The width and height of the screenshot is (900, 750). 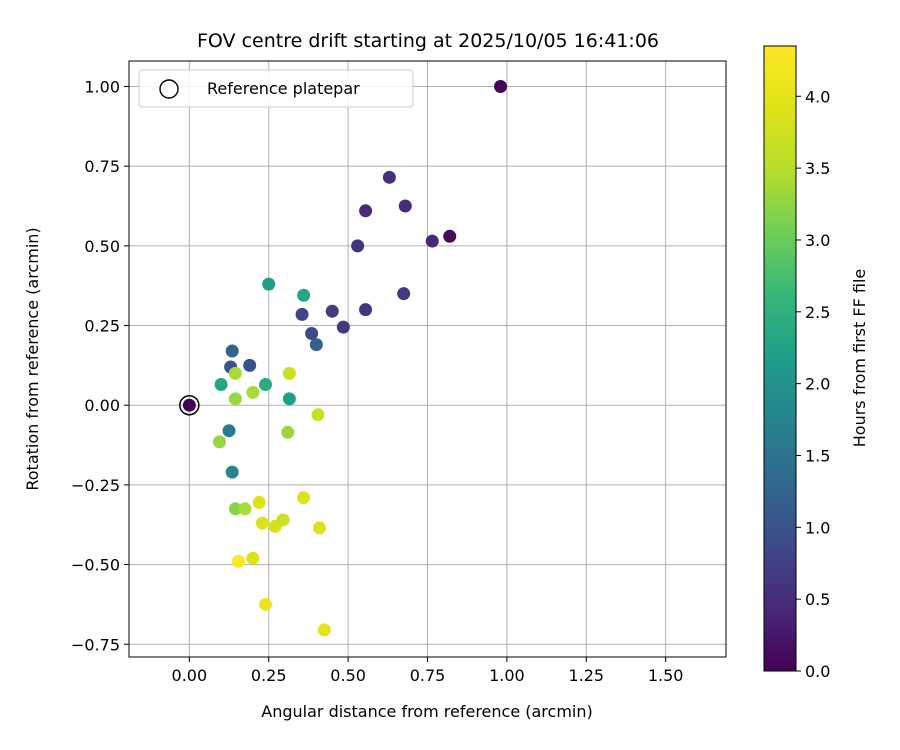 What do you see at coordinates (283, 88) in the screenshot?
I see `legend-entry-reference: Reference platepar` at bounding box center [283, 88].